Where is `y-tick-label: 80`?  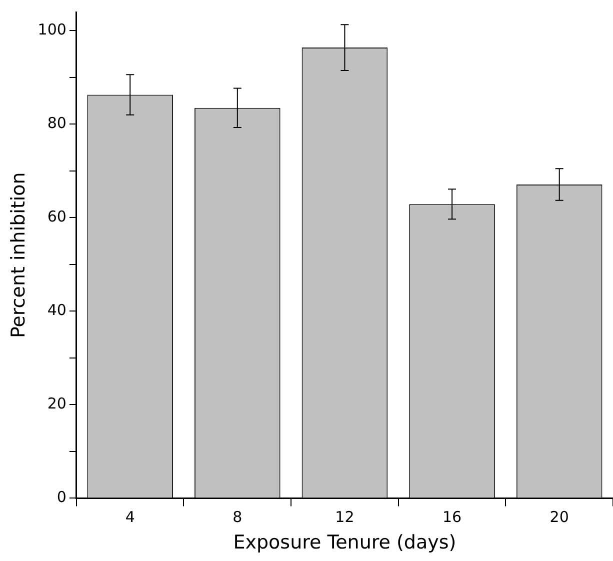 y-tick-label: 80 is located at coordinates (56, 123).